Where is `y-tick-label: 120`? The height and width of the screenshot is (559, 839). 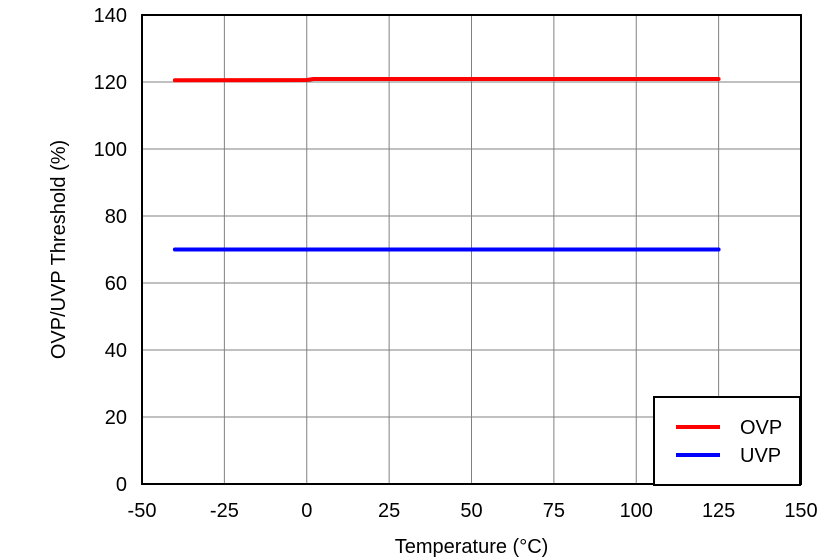
y-tick-label: 120 is located at coordinates (110, 83).